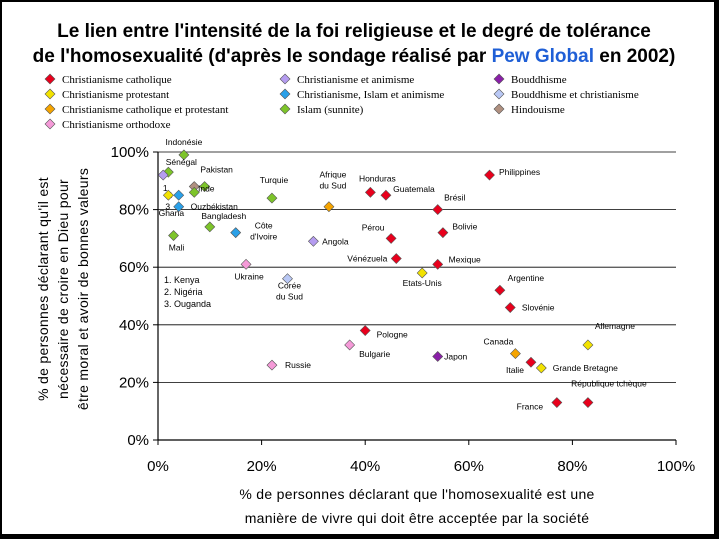  What do you see at coordinates (454, 198) in the screenshot?
I see `point-label-bresil: Brésil` at bounding box center [454, 198].